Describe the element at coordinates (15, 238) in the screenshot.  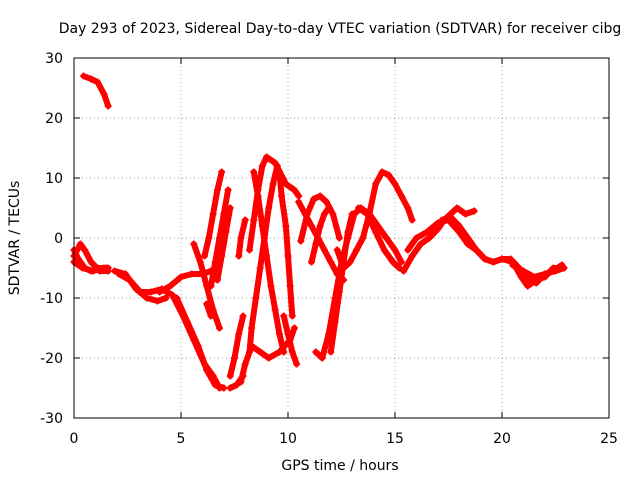
I see `y-axis-label: SDTVAR / TECUs` at that location.